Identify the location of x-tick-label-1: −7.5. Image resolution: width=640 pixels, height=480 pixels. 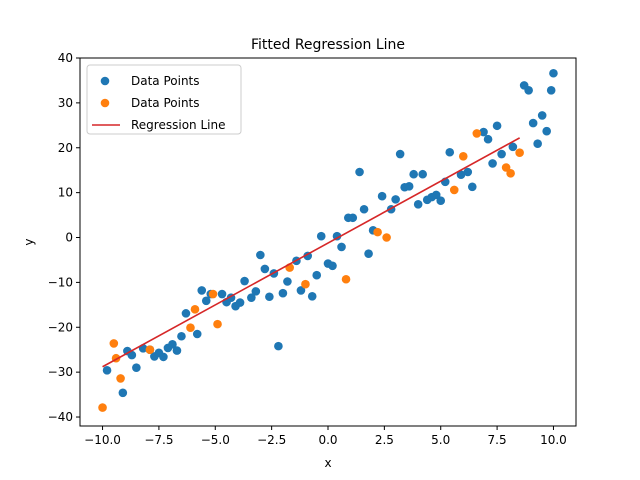
(158, 440).